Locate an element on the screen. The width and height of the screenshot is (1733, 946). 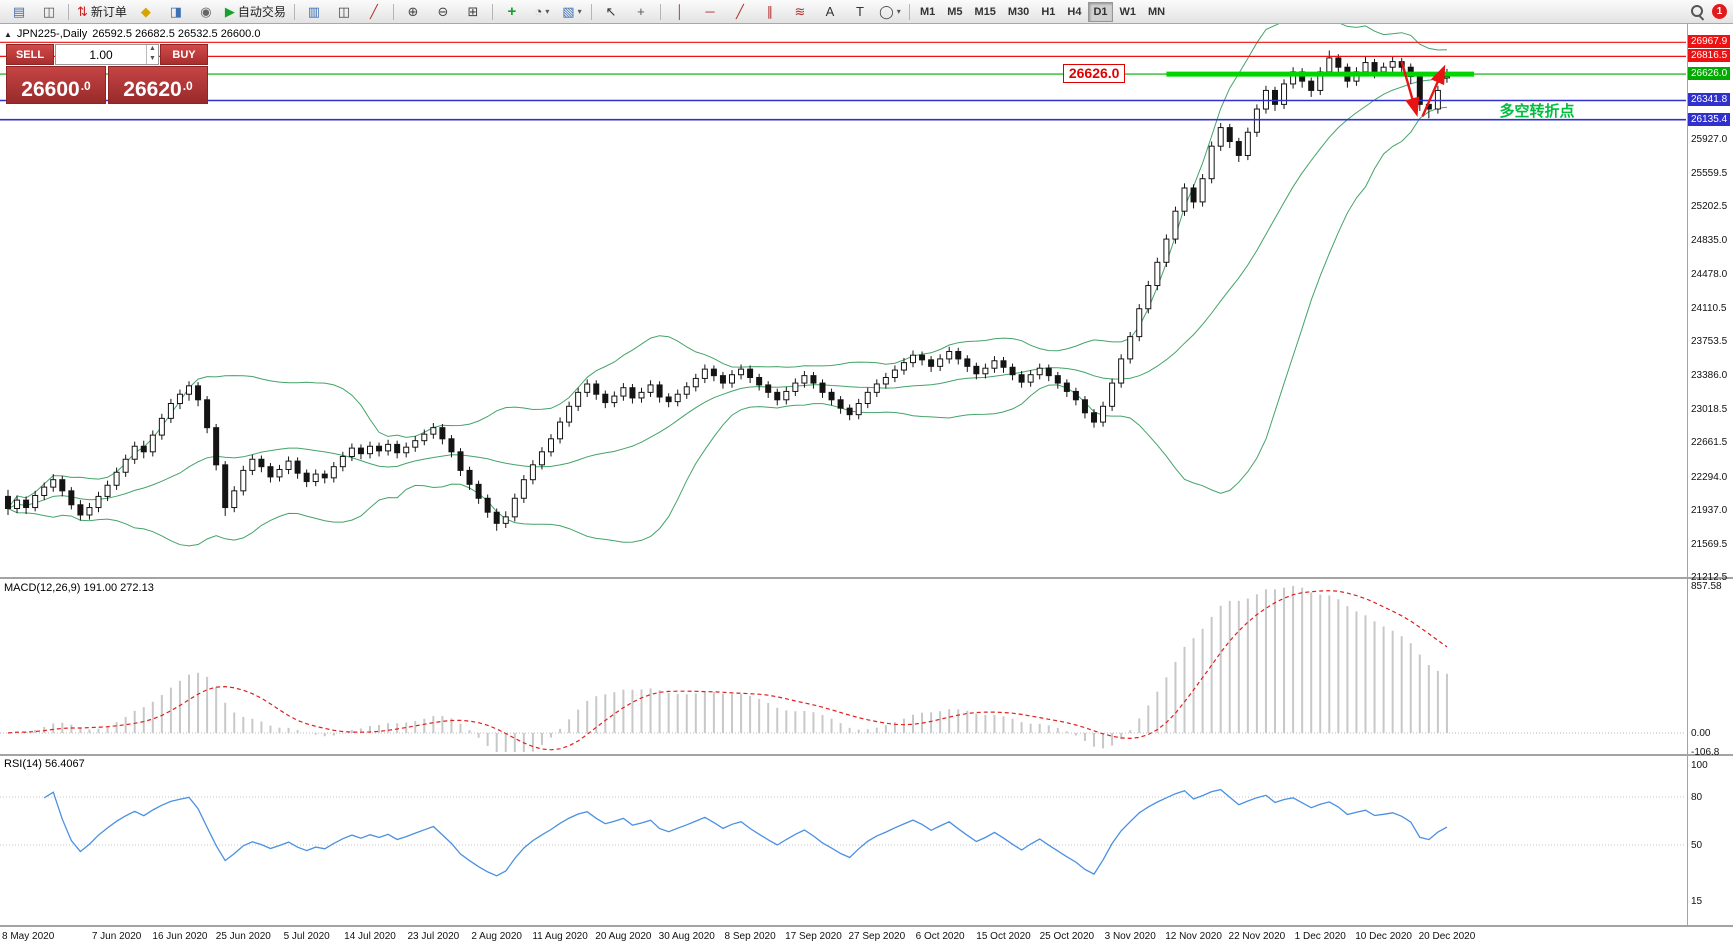
axis-tick-label: 22661.5 is located at coordinates (1709, 443).